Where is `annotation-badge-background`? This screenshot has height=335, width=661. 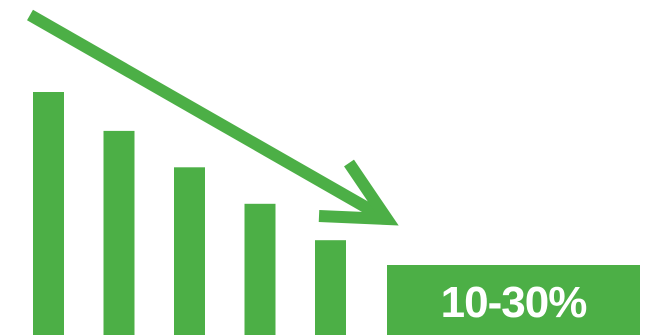
annotation-badge-background is located at coordinates (513, 300).